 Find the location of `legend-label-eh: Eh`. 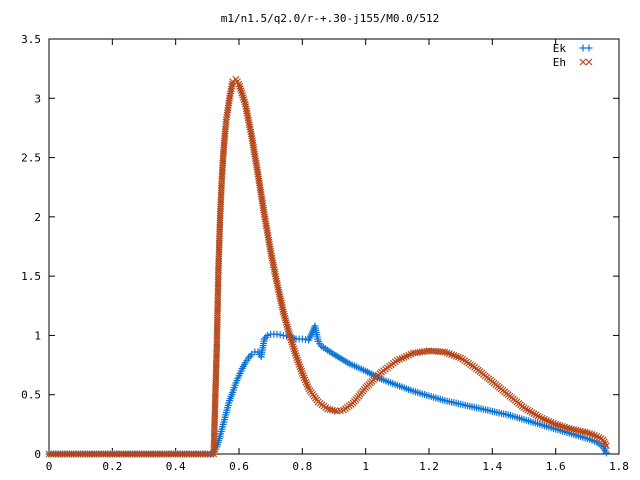

legend-label-eh: Eh is located at coordinates (559, 62).